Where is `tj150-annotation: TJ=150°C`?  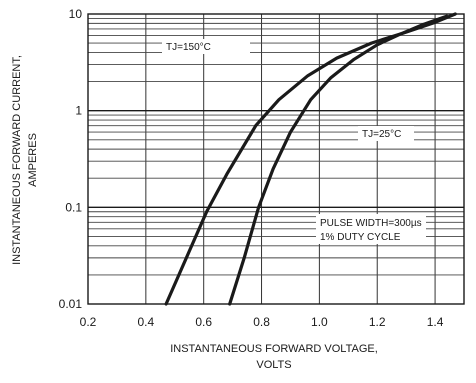 tj150-annotation: TJ=150°C is located at coordinates (206, 46).